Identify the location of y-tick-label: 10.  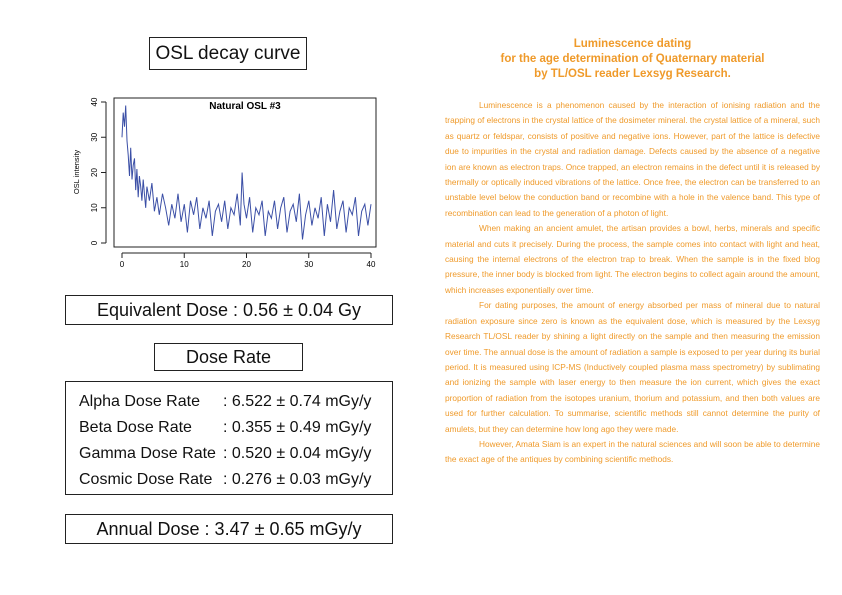
(94, 207).